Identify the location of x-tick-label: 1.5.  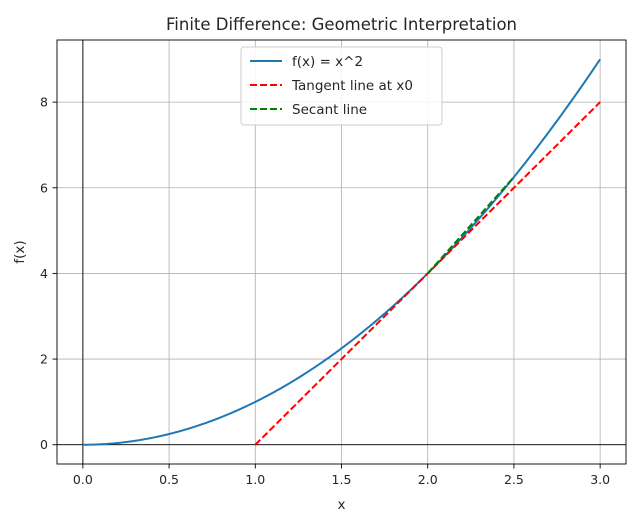
(342, 479).